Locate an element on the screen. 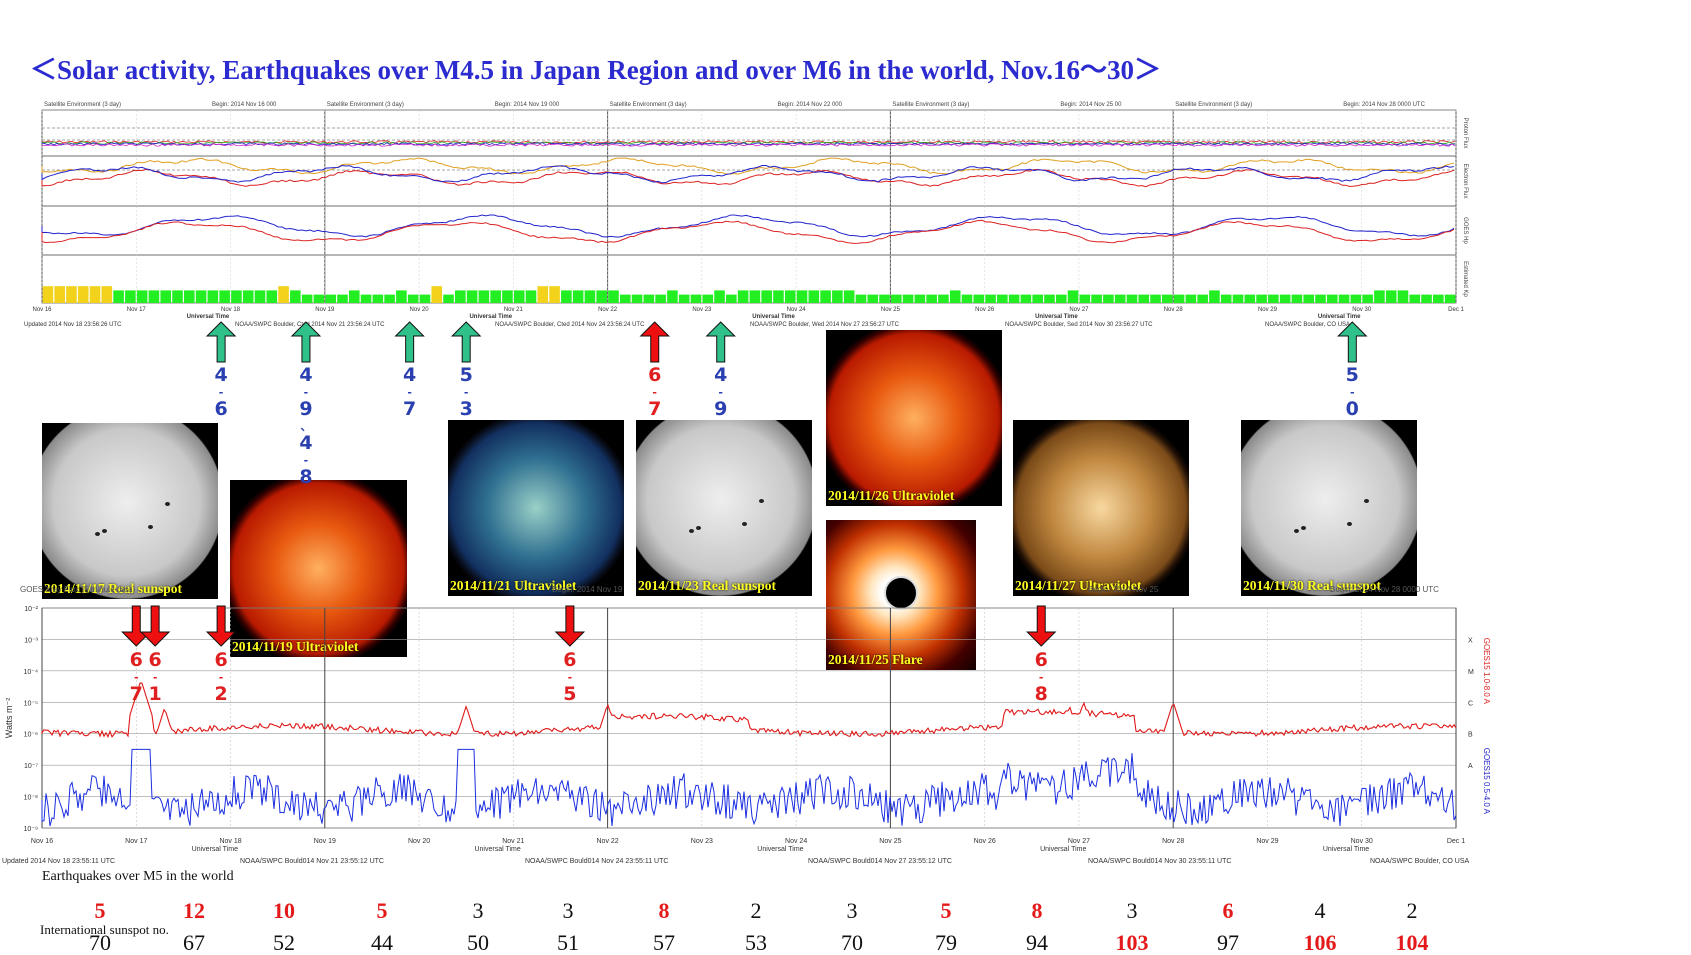  panel-axis-label: Electron Flux is located at coordinates (1465, 180).